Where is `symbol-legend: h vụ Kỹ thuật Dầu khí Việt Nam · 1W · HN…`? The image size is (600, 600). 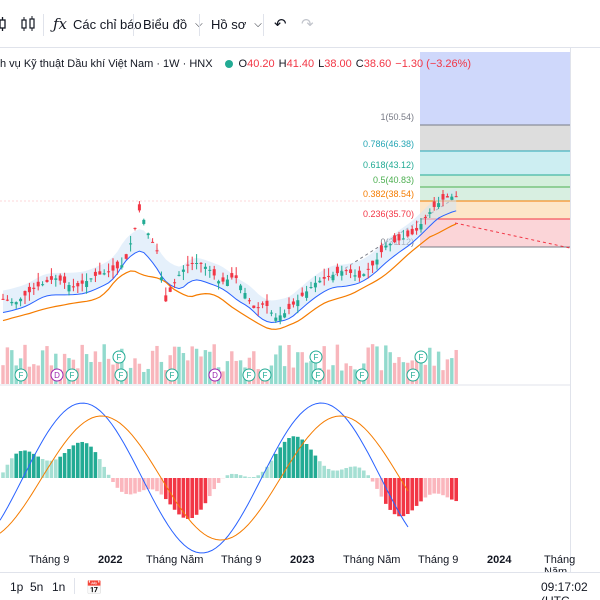
symbol-legend: h vụ Kỹ thuật Dầu khí Việt Nam · 1W · HN… is located at coordinates (237, 64).